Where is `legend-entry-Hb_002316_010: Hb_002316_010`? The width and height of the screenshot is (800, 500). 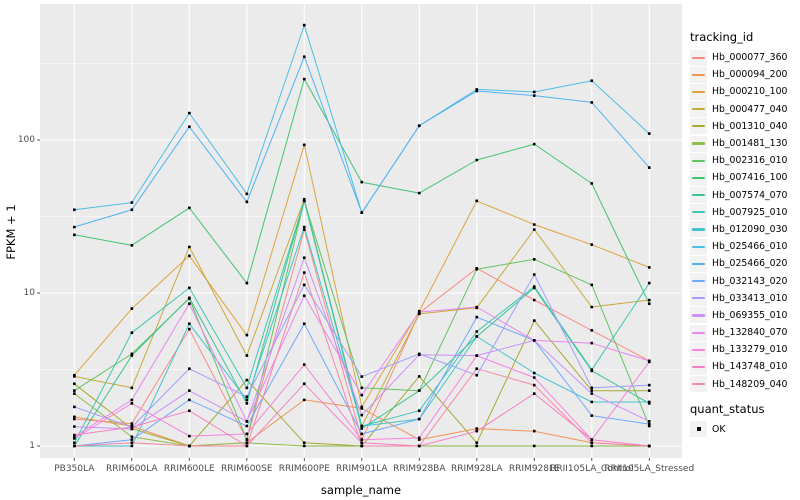 legend-entry-Hb_002316_010: Hb_002316_010 is located at coordinates (744, 160).